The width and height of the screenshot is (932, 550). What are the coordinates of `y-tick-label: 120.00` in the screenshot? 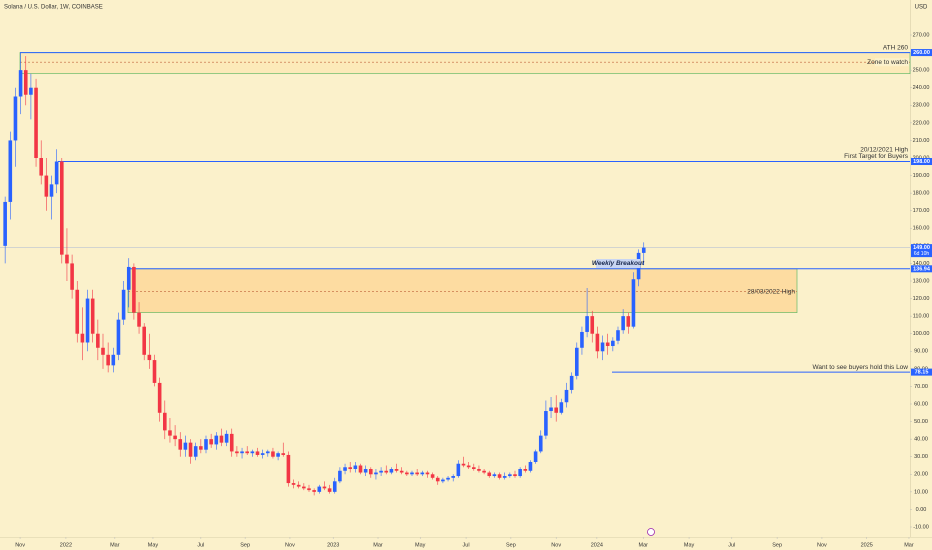 It's located at (921, 299).